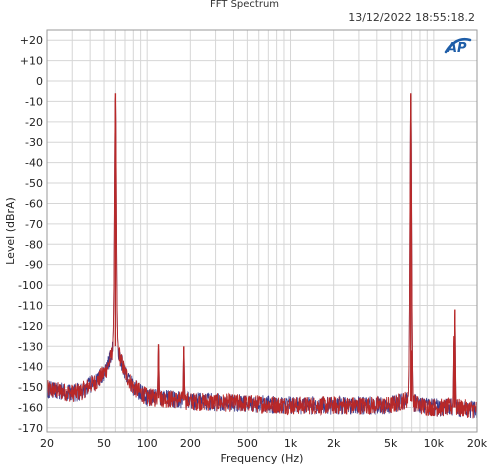  Describe the element at coordinates (190, 443) in the screenshot. I see `x-tick-label: 200` at that location.